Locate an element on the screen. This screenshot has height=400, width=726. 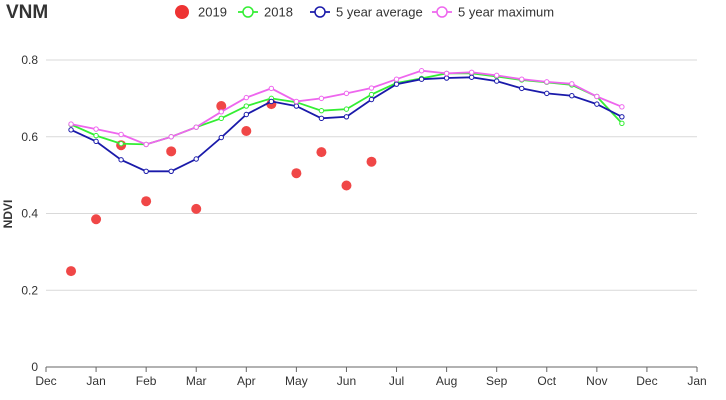
x-tick-label: Nov is located at coordinates (596, 381).